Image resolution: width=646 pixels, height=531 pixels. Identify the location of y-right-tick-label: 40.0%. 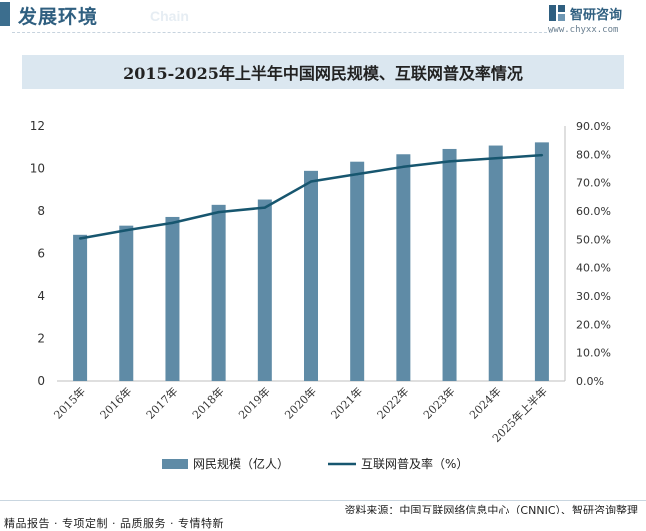
(593, 268).